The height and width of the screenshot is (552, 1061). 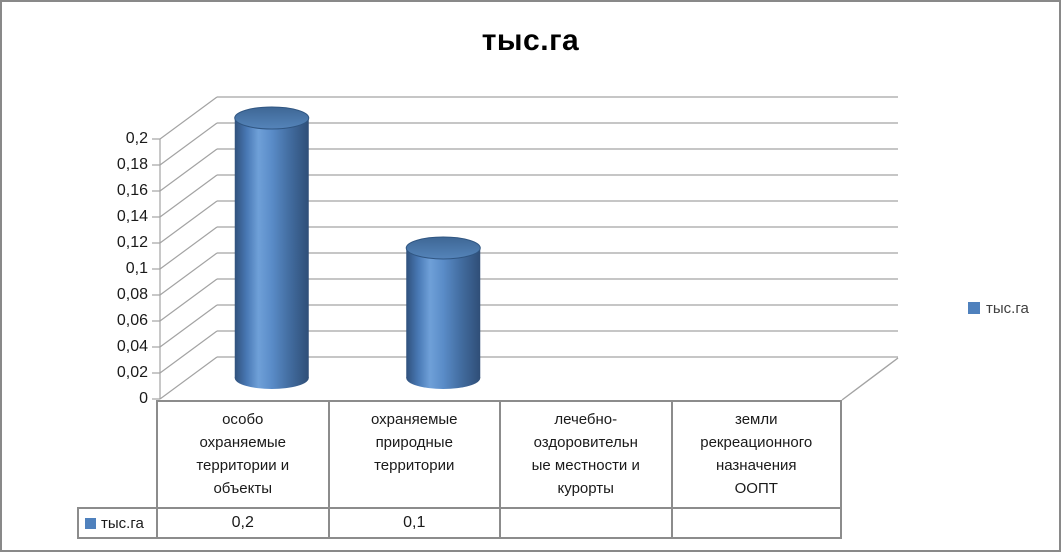 What do you see at coordinates (132, 164) in the screenshot?
I see `y-axis-label: 0,18` at bounding box center [132, 164].